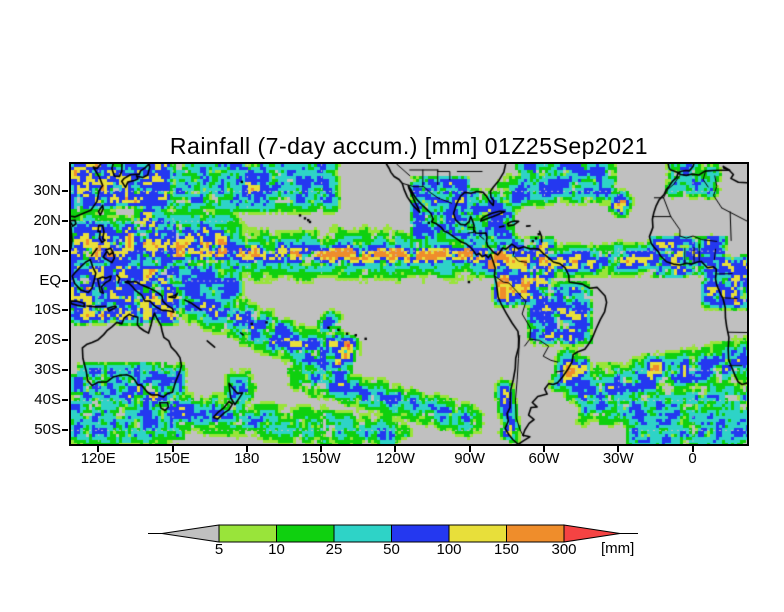  I want to click on y-tick-label: 30N, so click(47, 190).